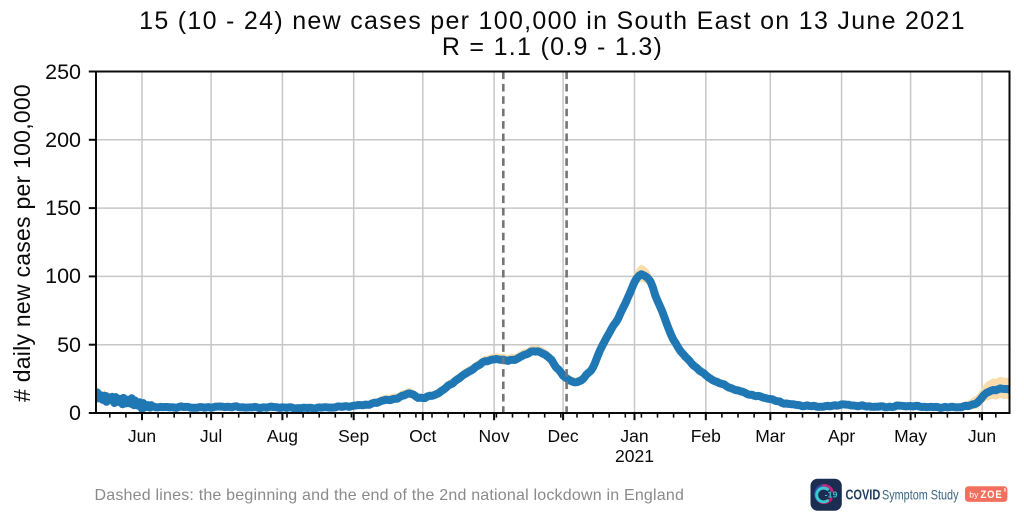 The image size is (1024, 520). Describe the element at coordinates (992, 495) in the screenshot. I see `svg-text: ZOE` at that location.